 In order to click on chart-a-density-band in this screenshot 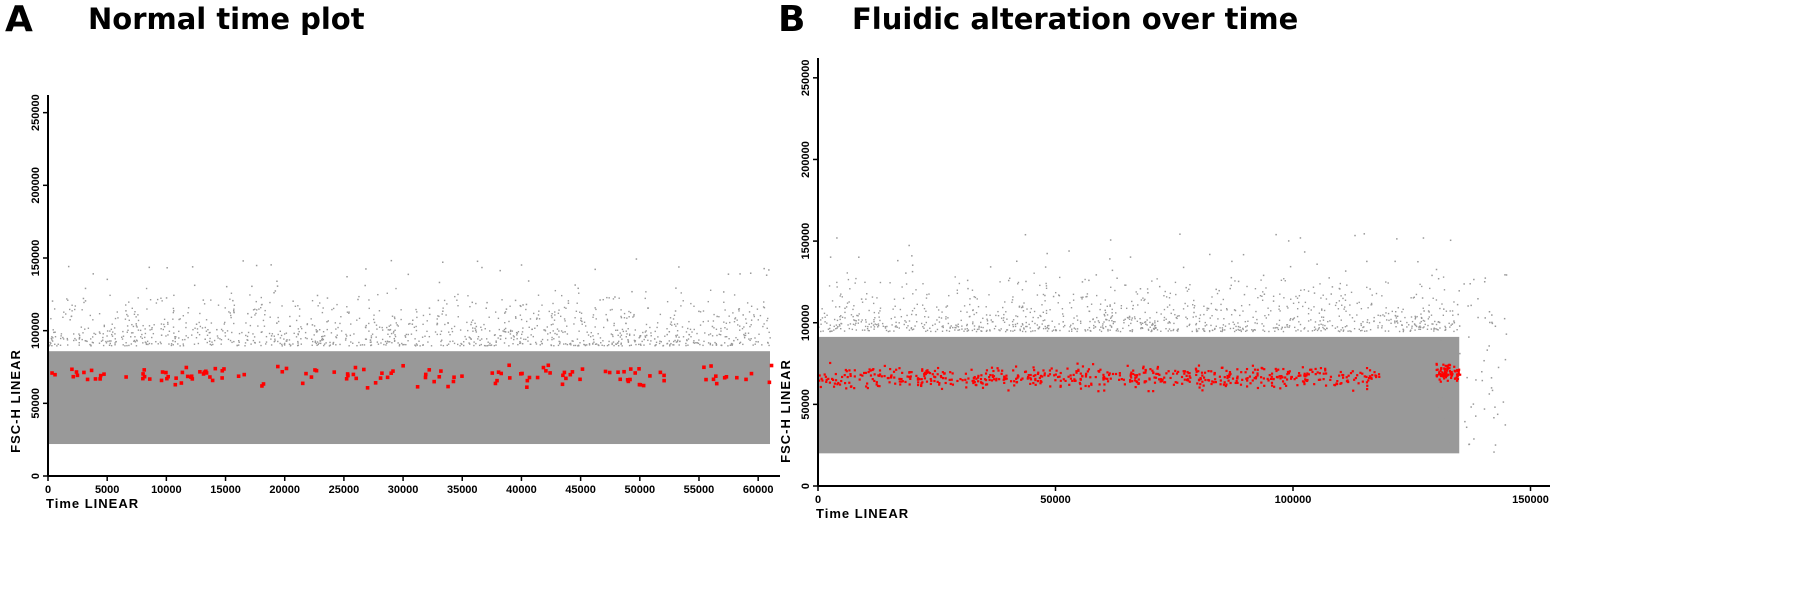, I will do `click(409, 398)`.